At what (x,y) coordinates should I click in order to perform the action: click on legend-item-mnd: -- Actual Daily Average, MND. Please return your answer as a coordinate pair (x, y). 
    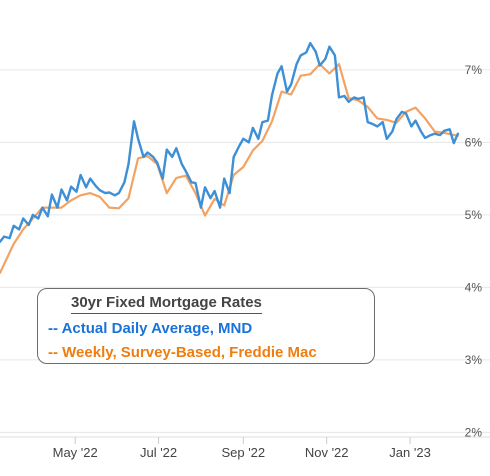
    Looking at the image, I should click on (150, 328).